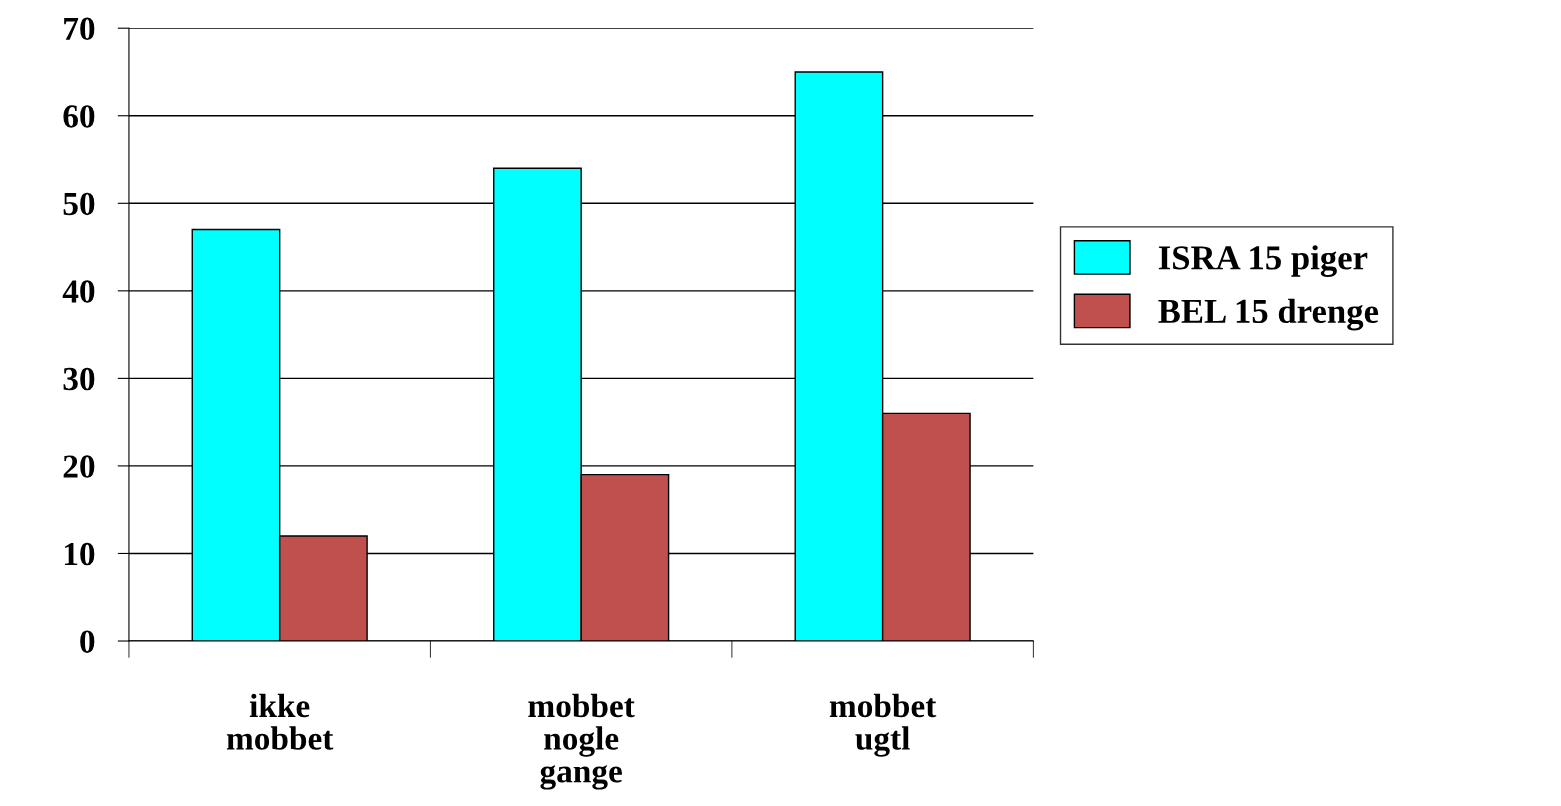  Describe the element at coordinates (87, 641) in the screenshot. I see `y-tick-label: 0` at that location.